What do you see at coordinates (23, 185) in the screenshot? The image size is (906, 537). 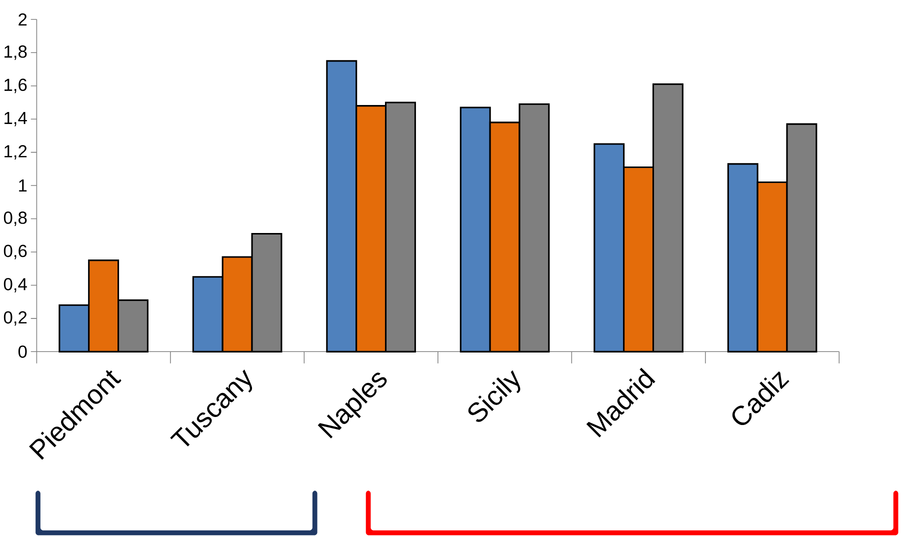 I see `y-tick-label: 1` at bounding box center [23, 185].